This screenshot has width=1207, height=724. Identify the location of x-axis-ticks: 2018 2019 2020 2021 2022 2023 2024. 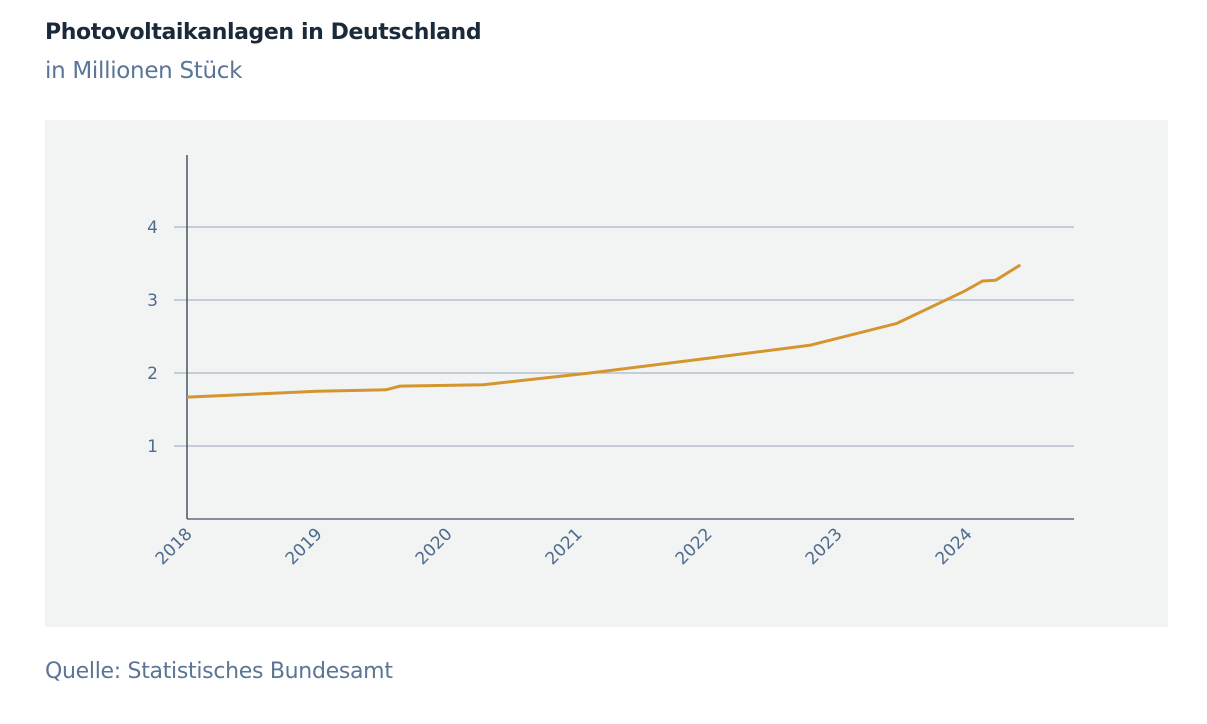
(564, 546).